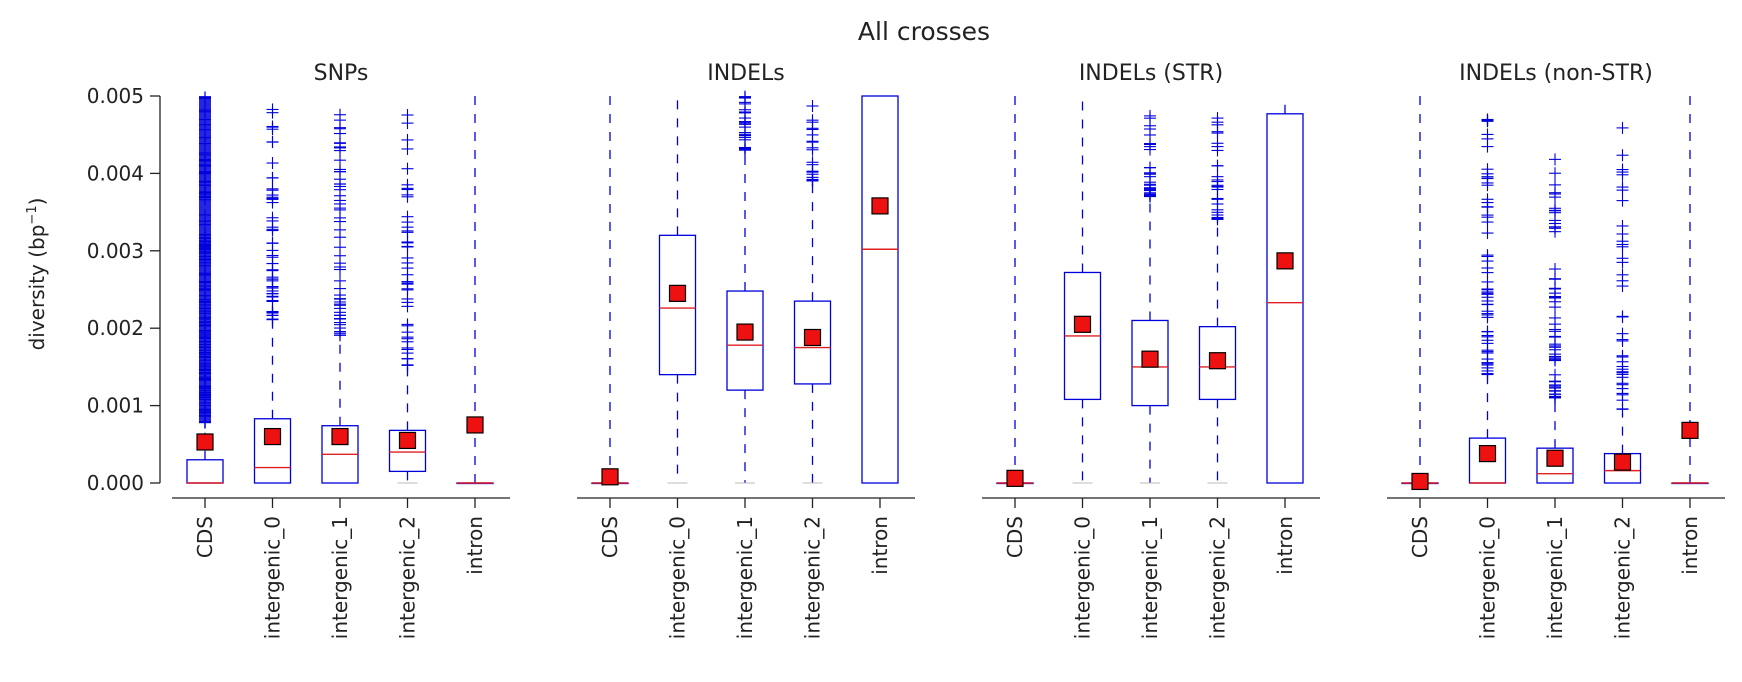 The image size is (1742, 682). Describe the element at coordinates (1151, 73) in the screenshot. I see `panel-title: INDELs (STR)` at that location.